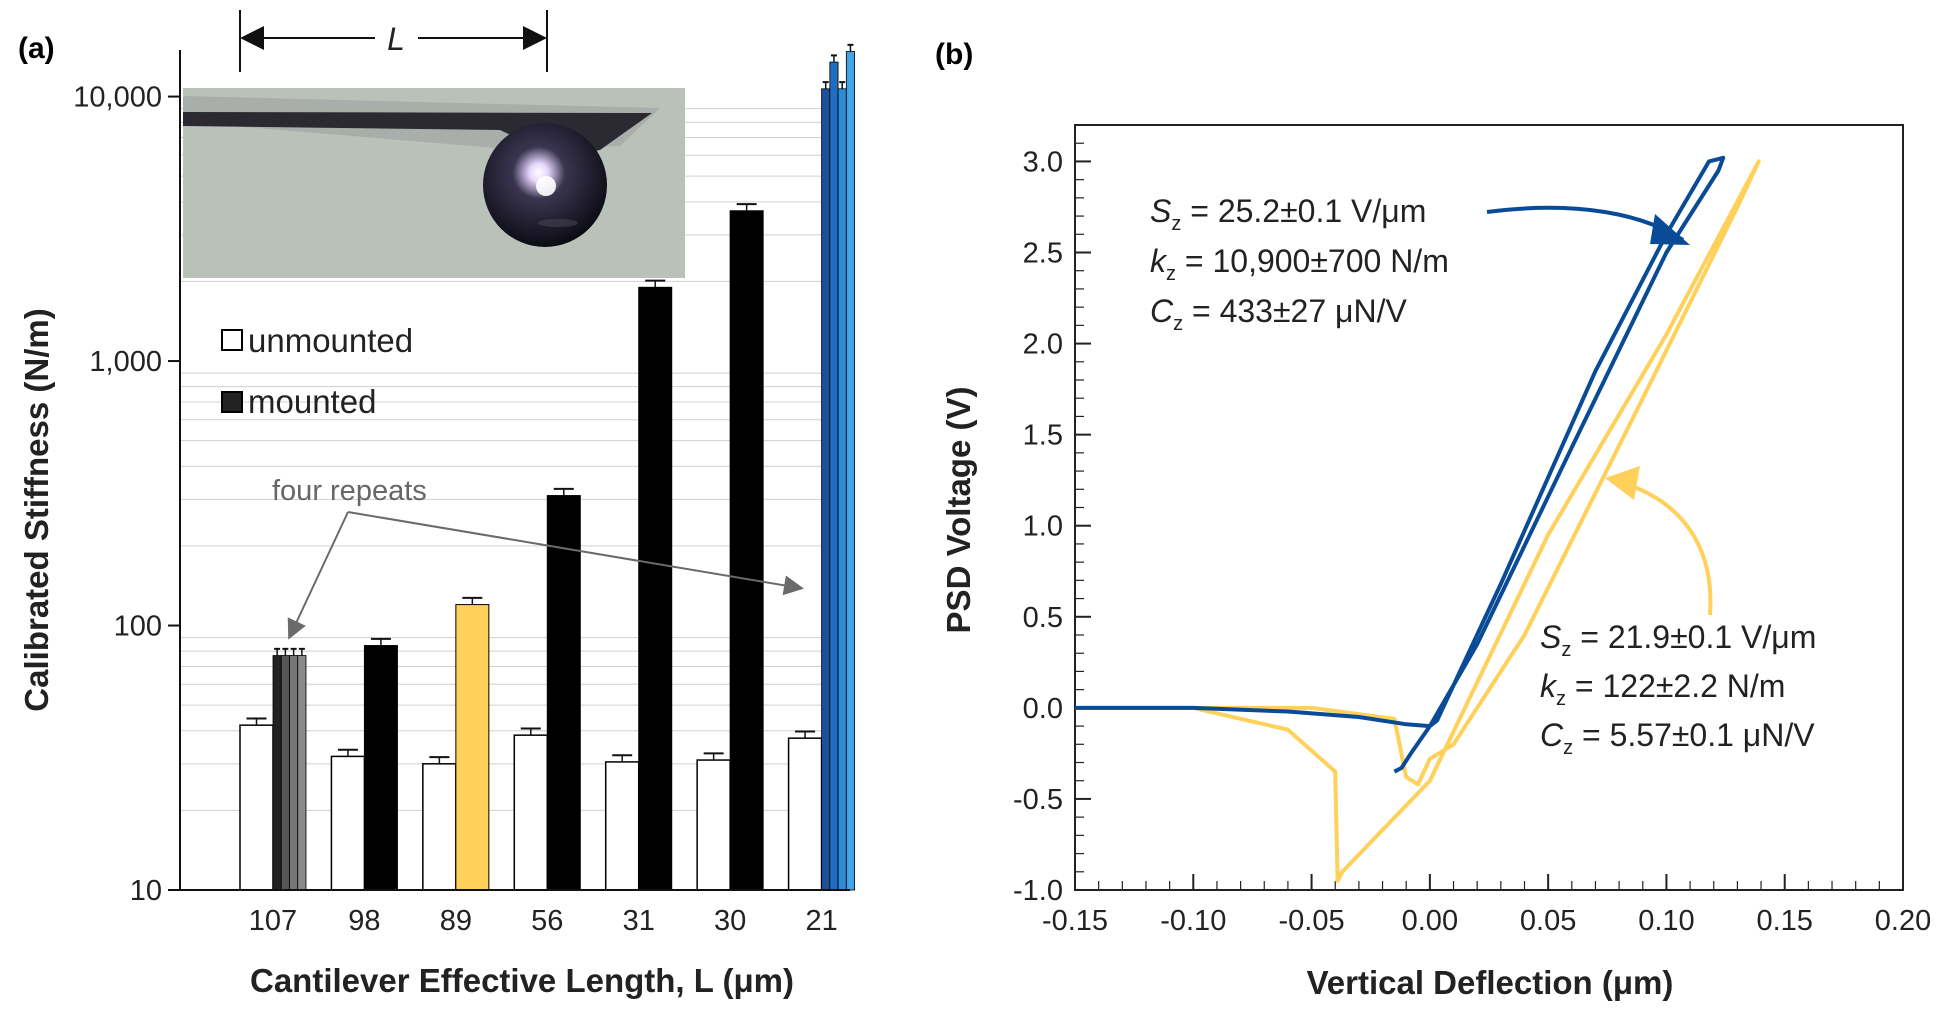 Image resolution: width=1950 pixels, height=1010 pixels. I want to click on a-ytick-label: 100, so click(138, 627).